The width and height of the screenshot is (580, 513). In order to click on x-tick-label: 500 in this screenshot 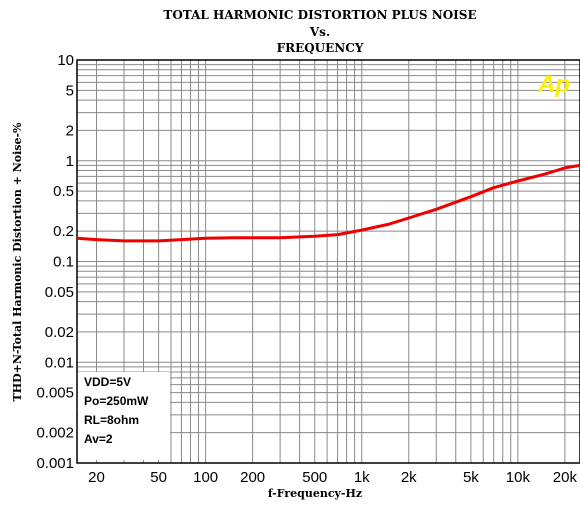, I will do `click(314, 477)`.